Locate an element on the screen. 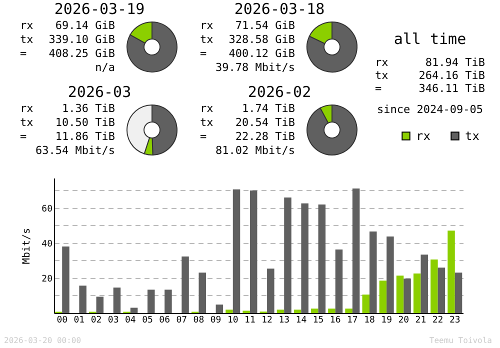  chart-title: 2026-03-18 is located at coordinates (279, 9).